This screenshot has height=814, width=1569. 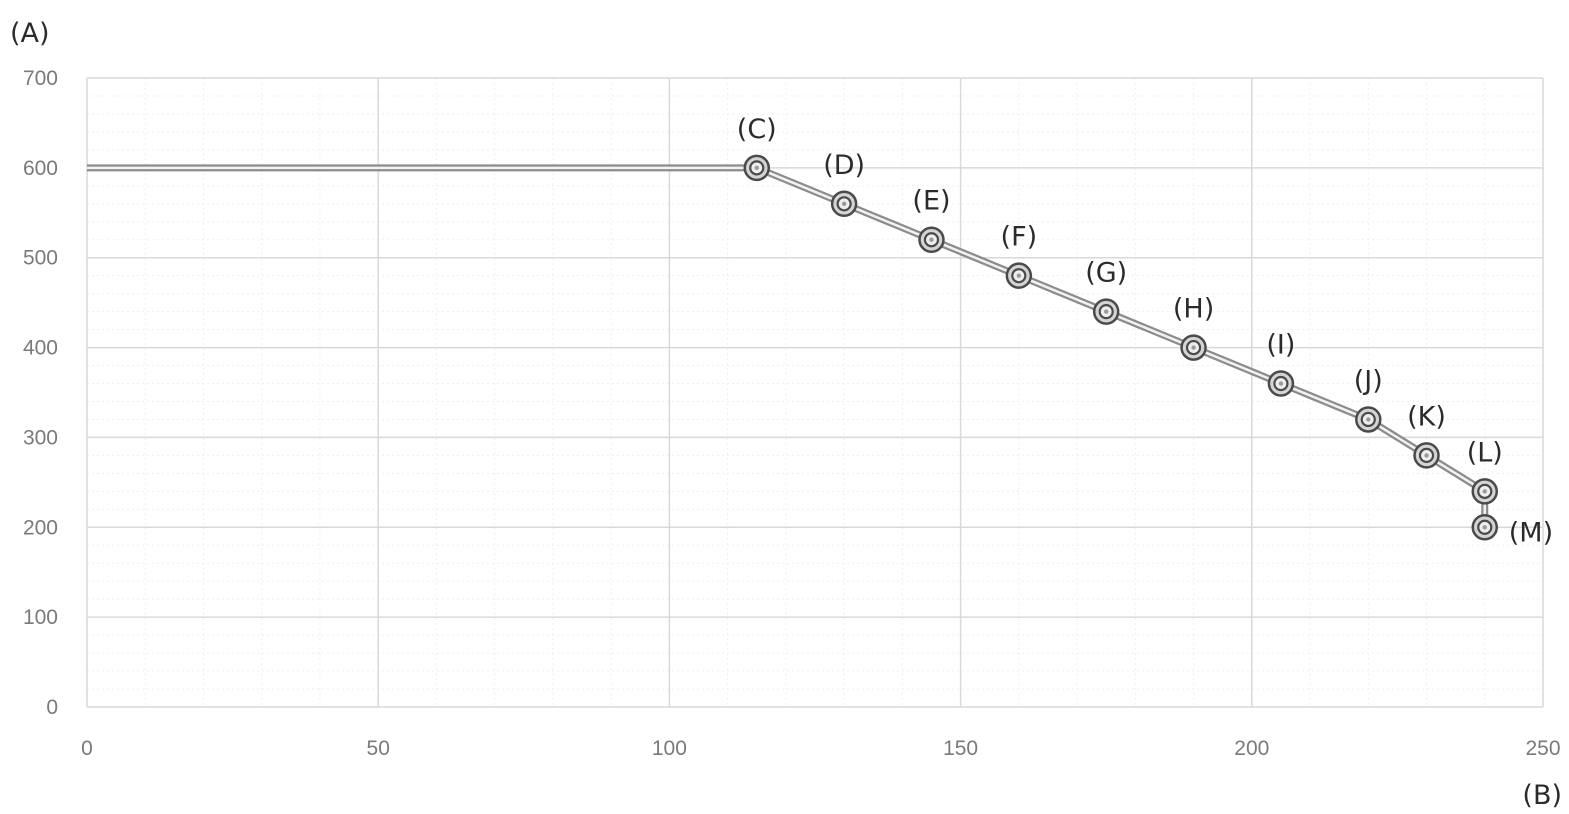 What do you see at coordinates (669, 748) in the screenshot?
I see `x-tick-label: 100` at bounding box center [669, 748].